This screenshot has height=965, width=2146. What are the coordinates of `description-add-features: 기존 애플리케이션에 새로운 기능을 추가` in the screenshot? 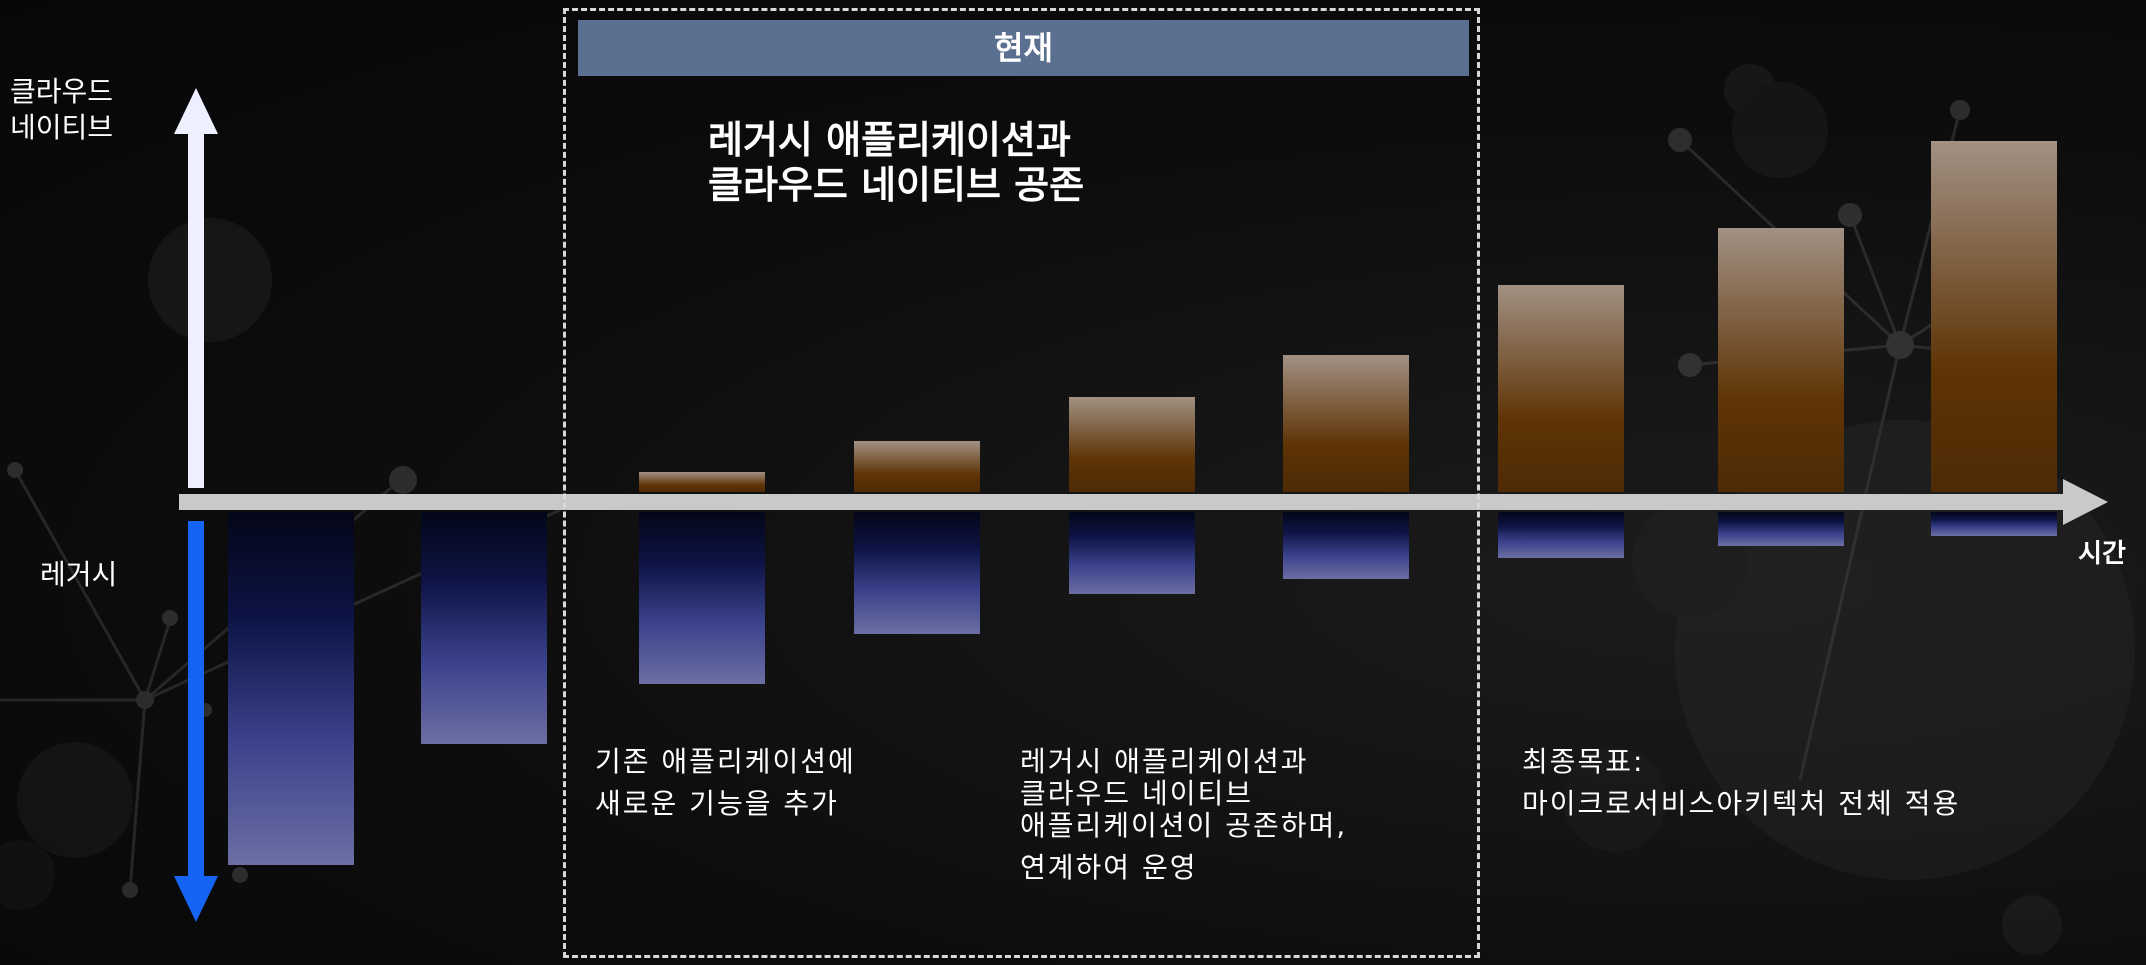 It's located at (725, 783).